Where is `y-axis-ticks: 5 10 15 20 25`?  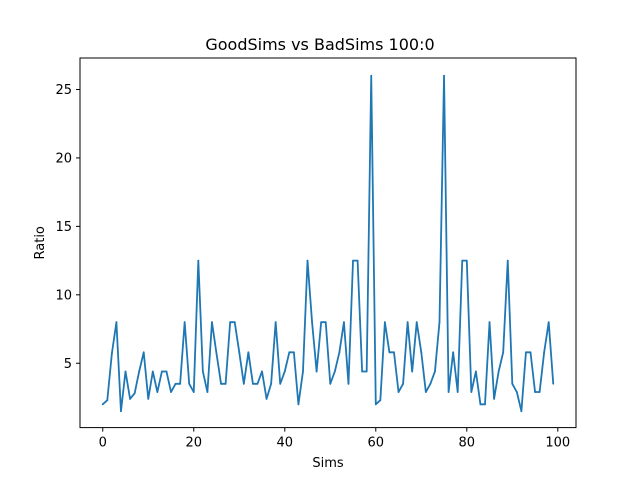
y-axis-ticks: 5 10 15 20 25 is located at coordinates (67, 227).